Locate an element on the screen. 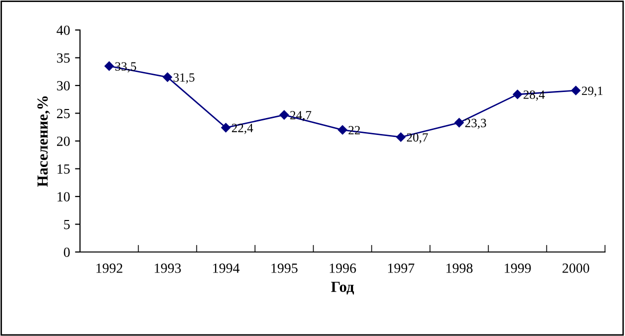  y-tick-label: 35 is located at coordinates (63, 58).